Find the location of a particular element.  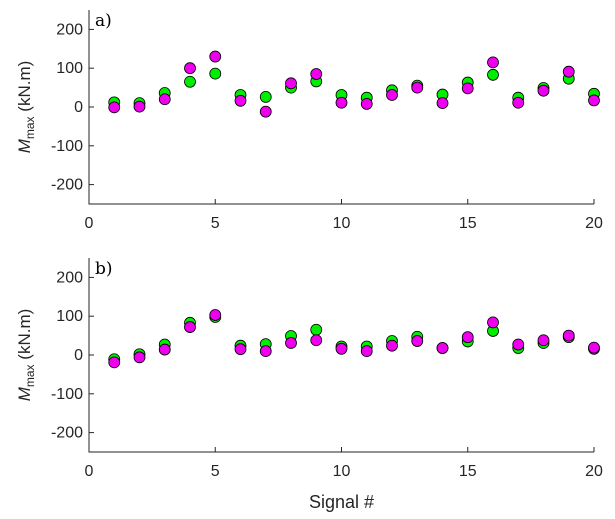

x-axis-label: Signal # is located at coordinates (341, 502).